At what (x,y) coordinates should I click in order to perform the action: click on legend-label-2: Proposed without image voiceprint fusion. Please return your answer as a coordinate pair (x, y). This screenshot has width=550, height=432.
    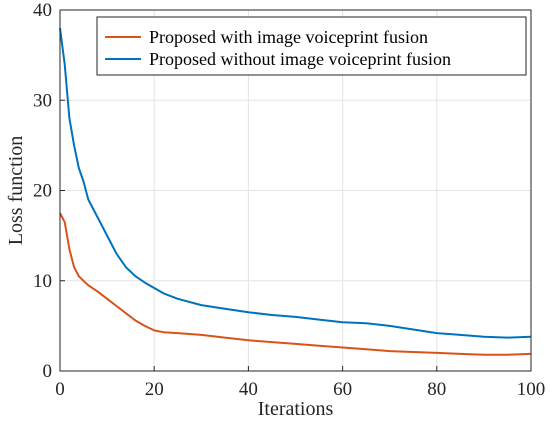
    Looking at the image, I should click on (300, 59).